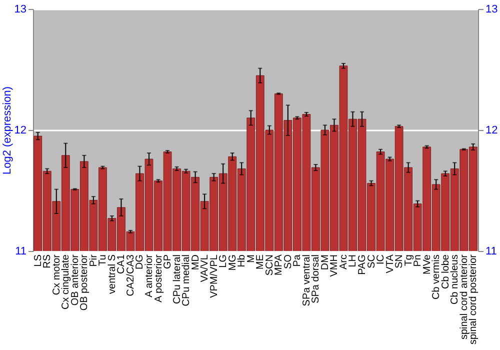  What do you see at coordinates (298, 260) in the screenshot?
I see `x-tick-label: Pa` at bounding box center [298, 260].